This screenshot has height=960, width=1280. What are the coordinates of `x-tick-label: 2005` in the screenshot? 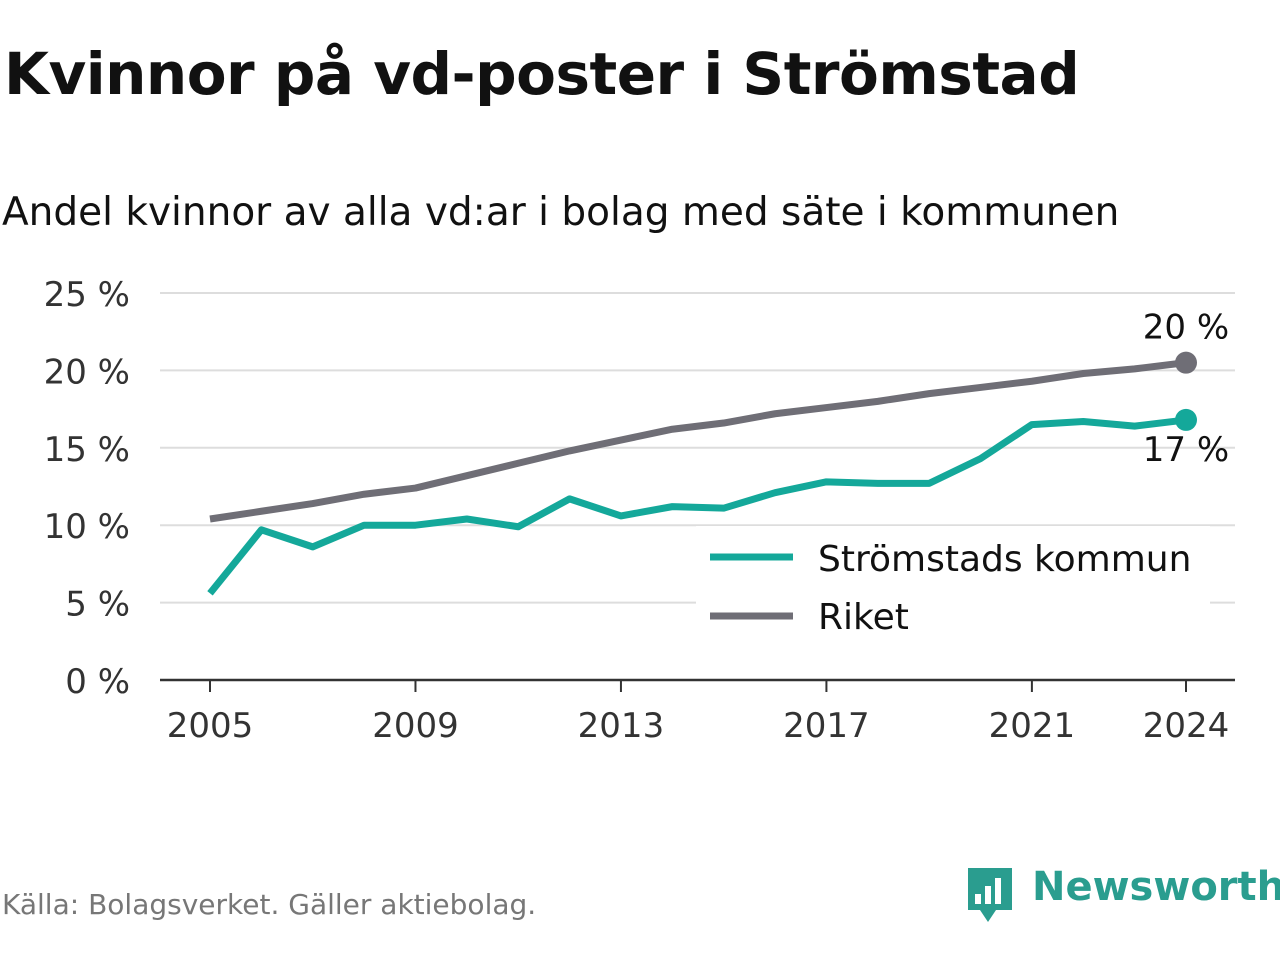 It's located at (210, 726).